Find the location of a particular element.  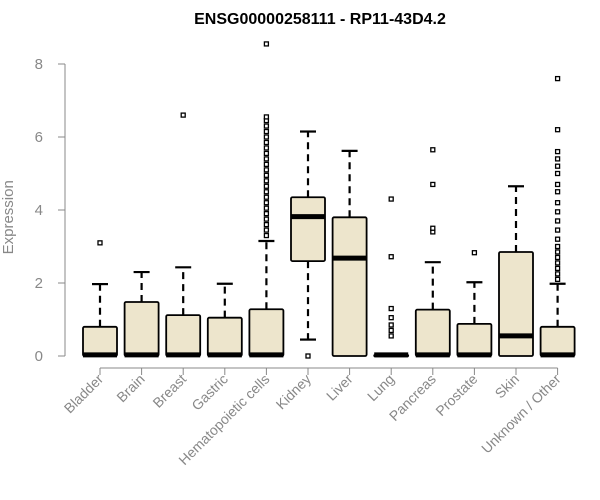

y-tick-label-2: 4 is located at coordinates (39, 210).